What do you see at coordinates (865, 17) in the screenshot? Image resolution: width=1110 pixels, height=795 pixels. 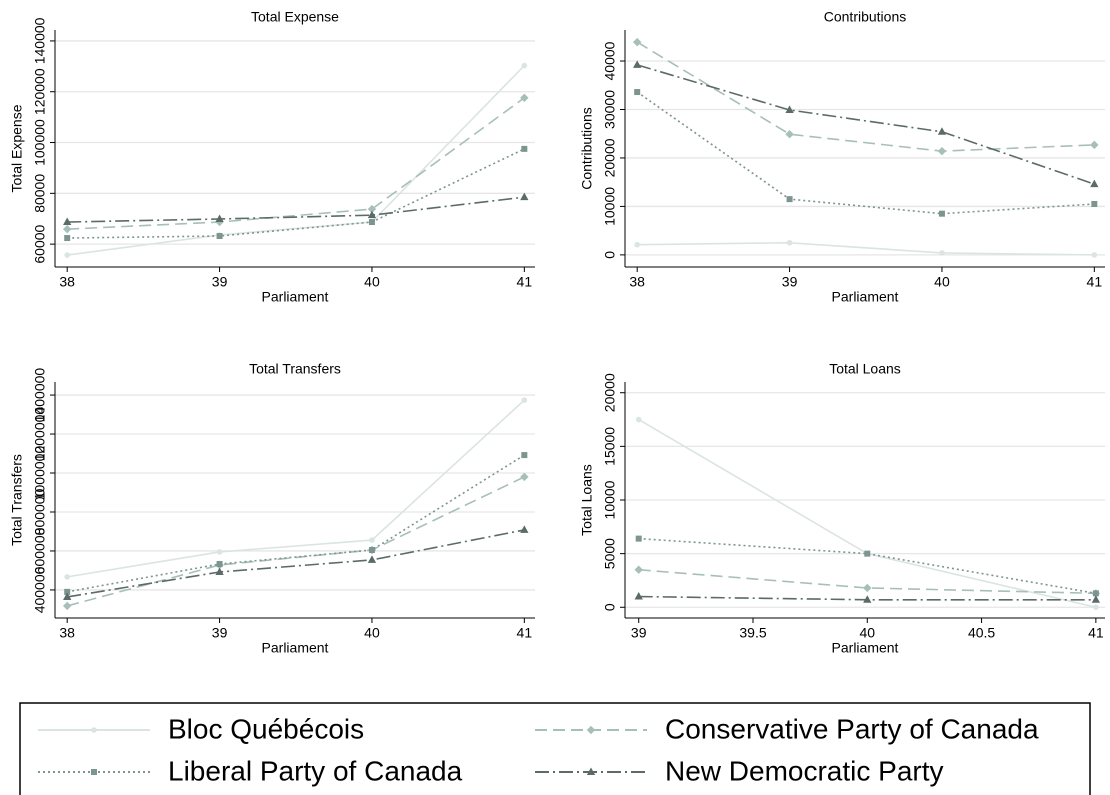 I see `chart-title: Contributions` at bounding box center [865, 17].